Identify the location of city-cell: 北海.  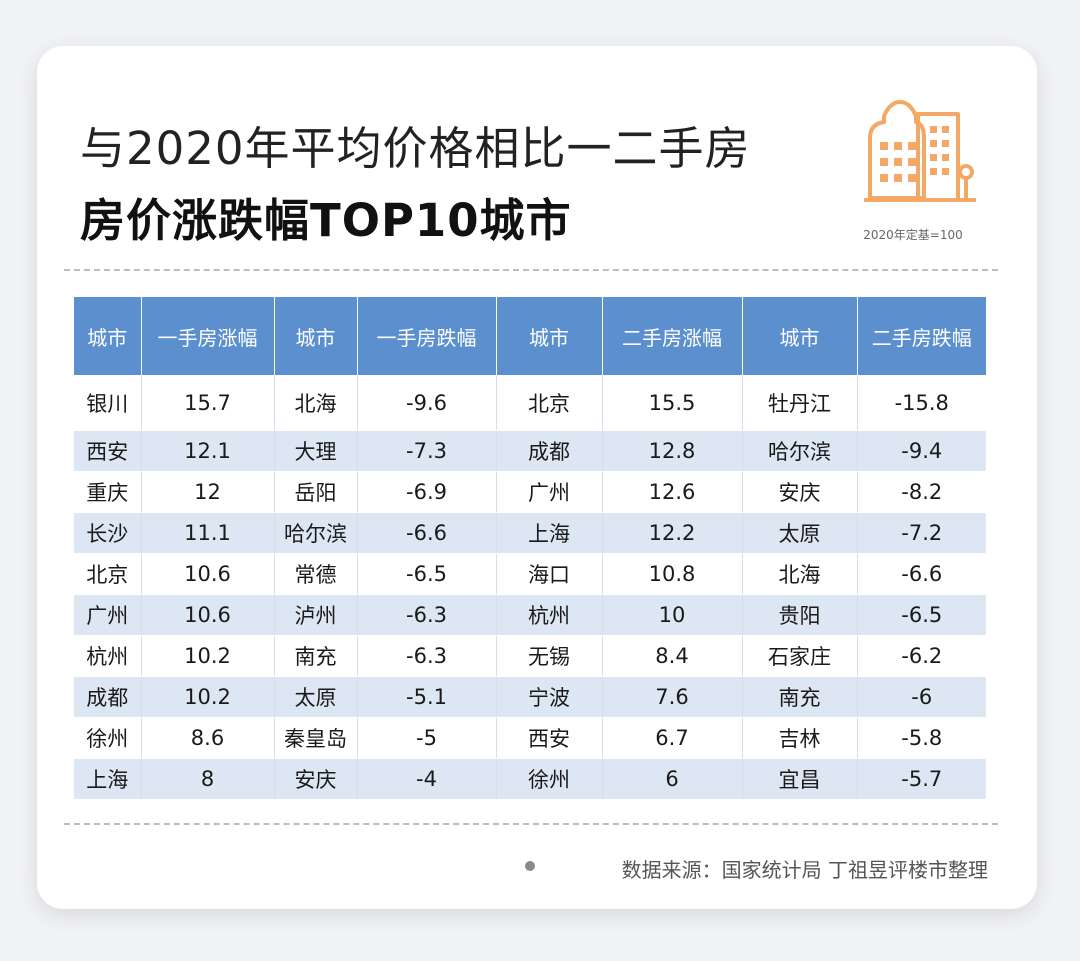
(316, 403).